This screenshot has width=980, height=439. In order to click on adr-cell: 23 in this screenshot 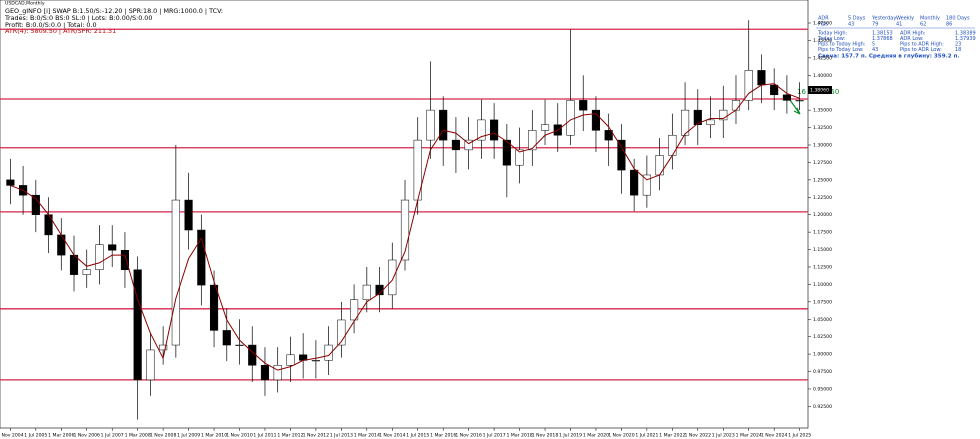, I will do `click(958, 45)`.